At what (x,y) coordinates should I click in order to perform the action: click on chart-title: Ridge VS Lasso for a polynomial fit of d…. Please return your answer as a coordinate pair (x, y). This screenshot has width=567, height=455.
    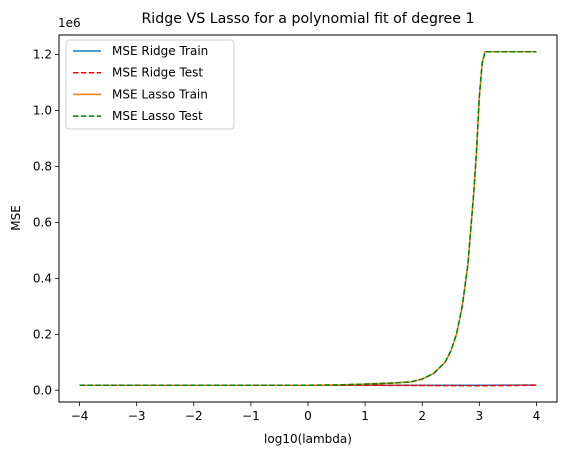
    Looking at the image, I should click on (307, 19).